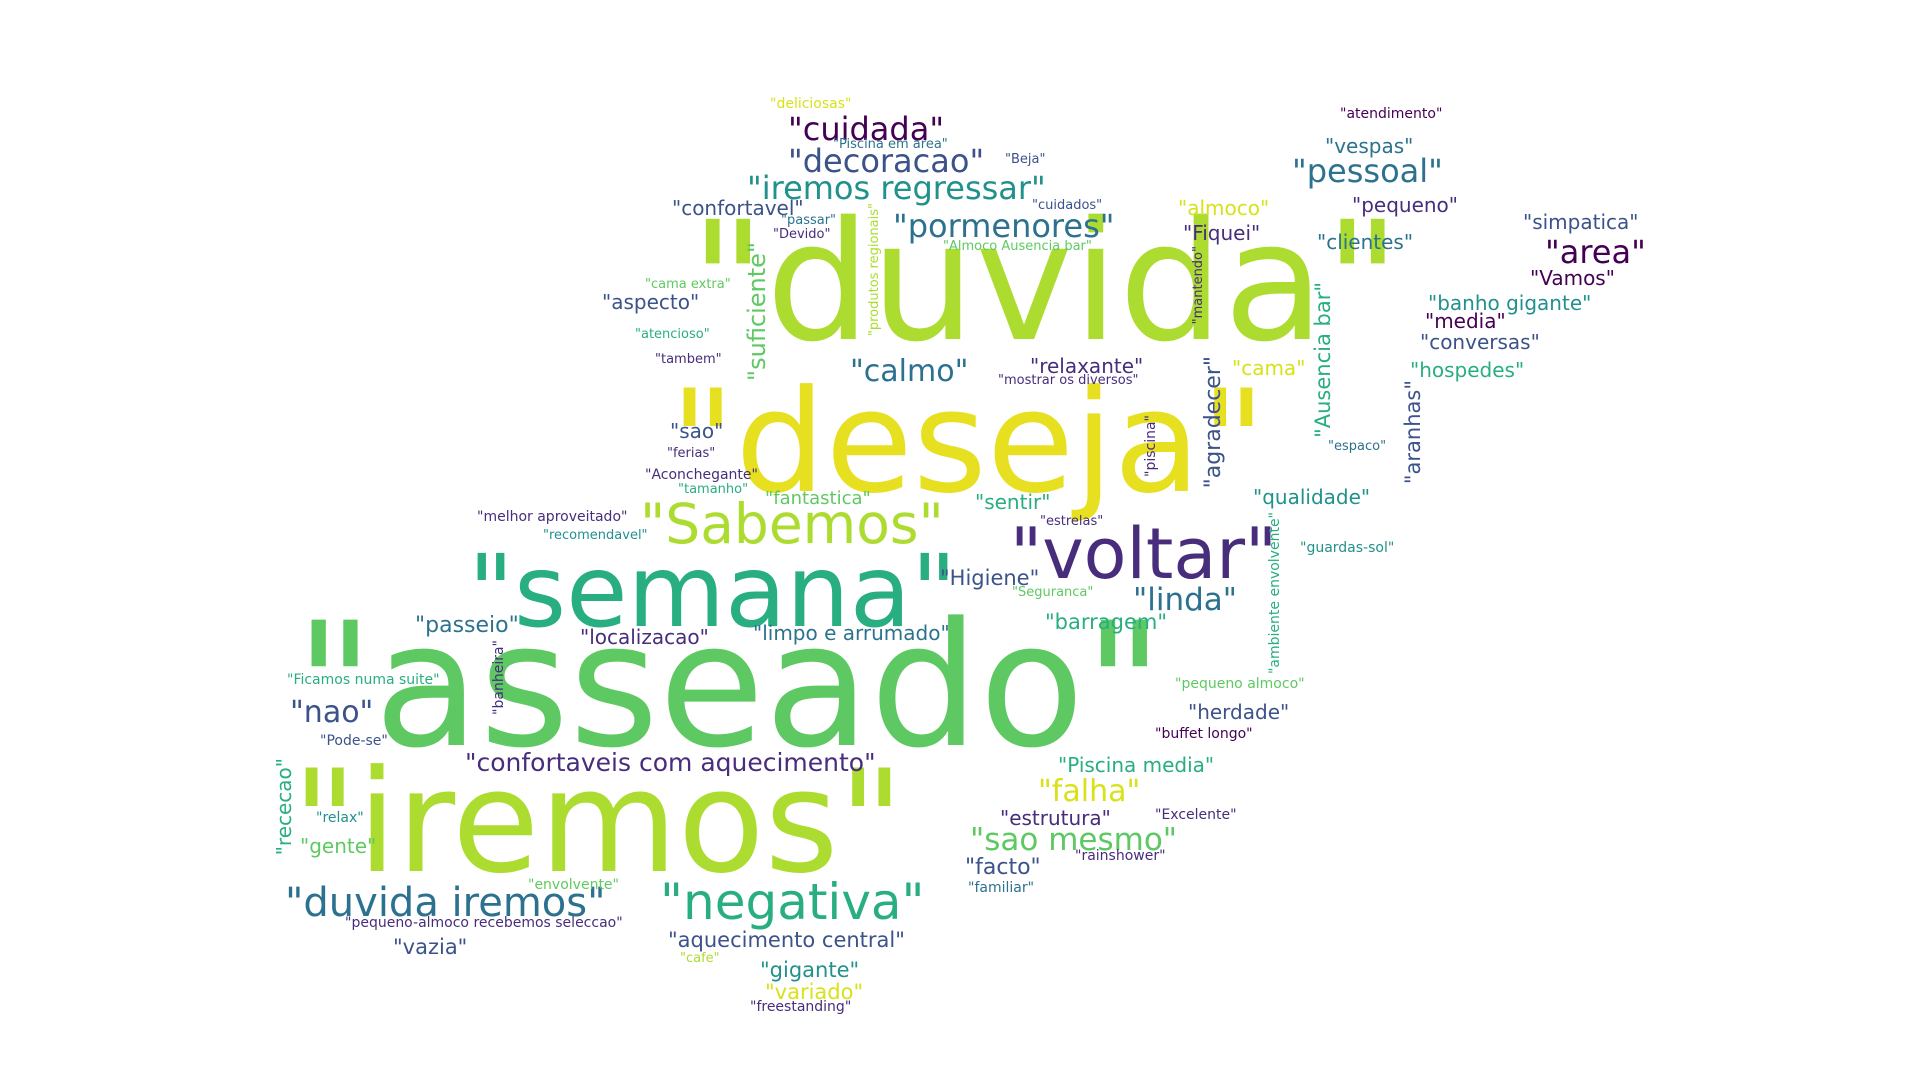 The width and height of the screenshot is (1920, 1080). I want to click on word-atendimento: "atendimento", so click(1391, 114).